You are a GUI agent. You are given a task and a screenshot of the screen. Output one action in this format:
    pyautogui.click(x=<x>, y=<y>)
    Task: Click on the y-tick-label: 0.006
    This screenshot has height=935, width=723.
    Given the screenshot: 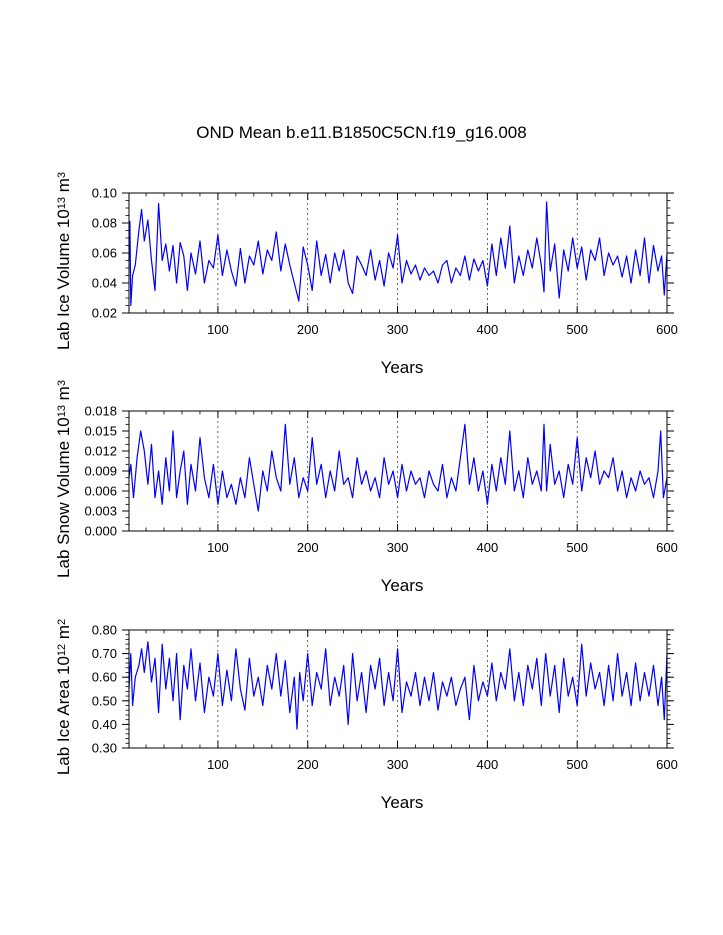 What is the action you would take?
    pyautogui.click(x=100, y=491)
    